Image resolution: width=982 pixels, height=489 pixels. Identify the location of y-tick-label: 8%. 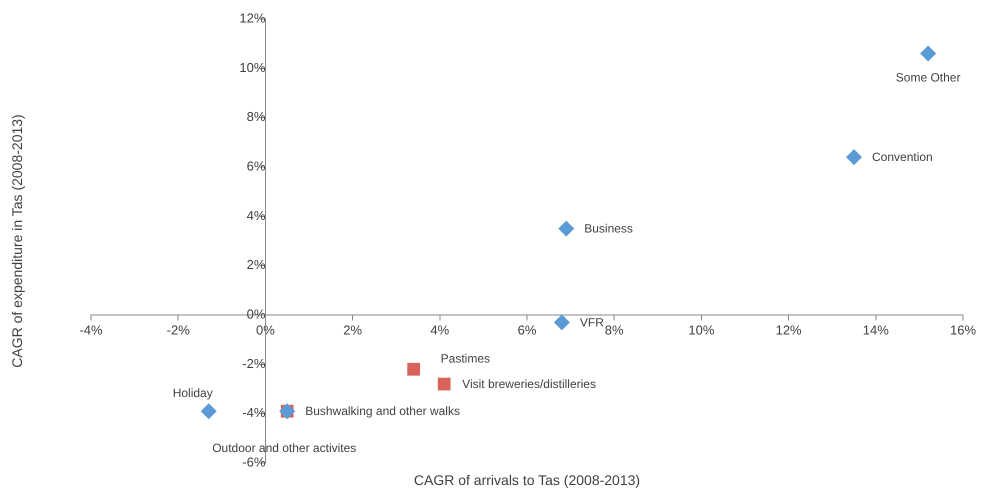
(256, 116).